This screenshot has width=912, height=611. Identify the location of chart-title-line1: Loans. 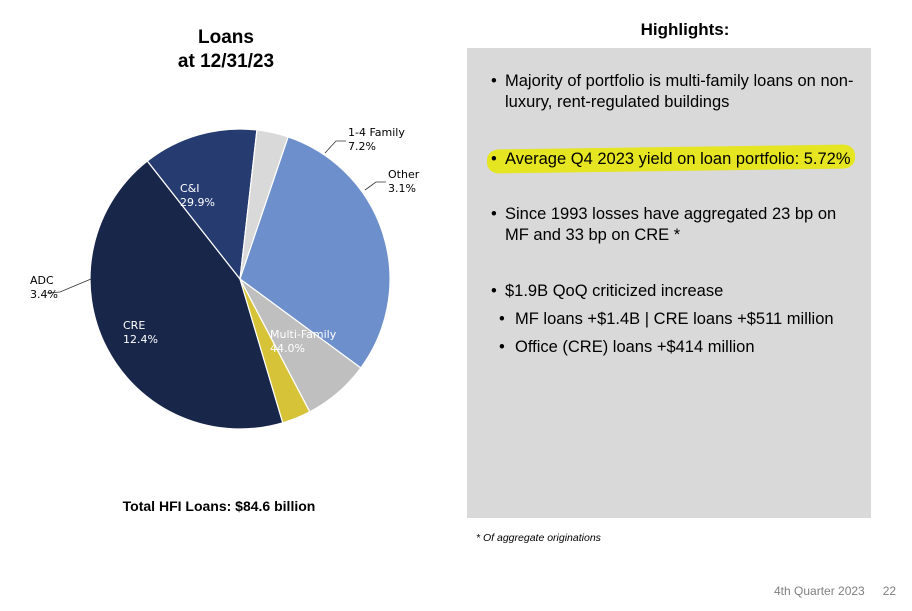
(226, 37).